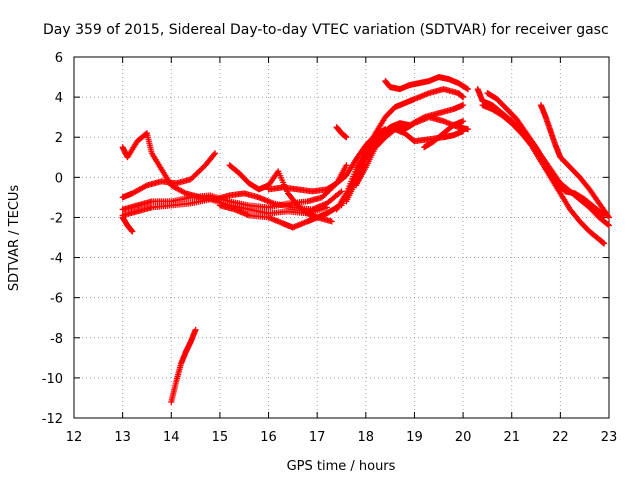 The height and width of the screenshot is (480, 640). Describe the element at coordinates (74, 437) in the screenshot. I see `x-tick-label: 12` at that location.